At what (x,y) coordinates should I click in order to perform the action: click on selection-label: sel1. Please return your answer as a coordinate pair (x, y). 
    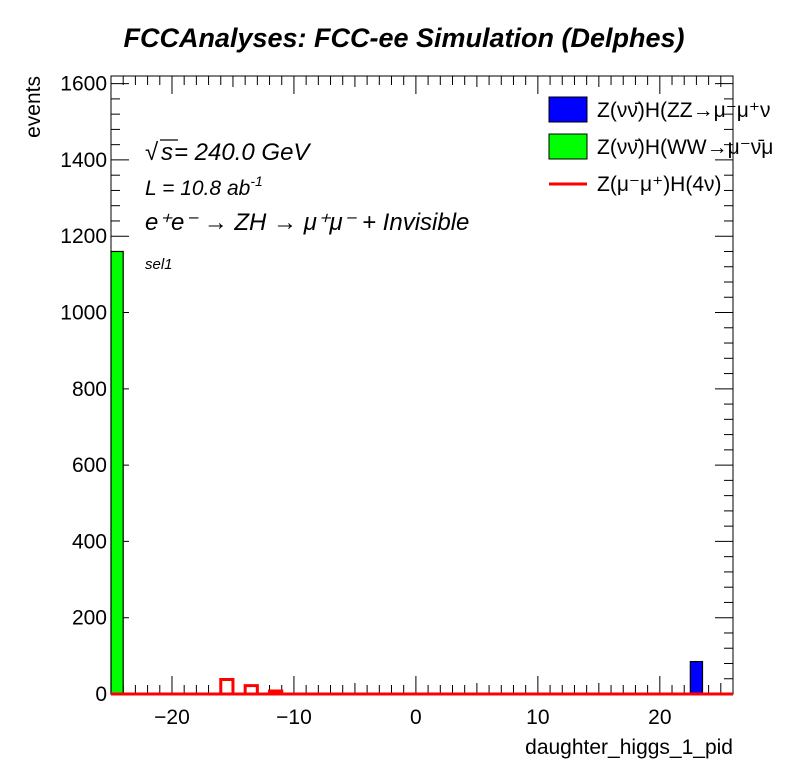
    Looking at the image, I should click on (159, 264).